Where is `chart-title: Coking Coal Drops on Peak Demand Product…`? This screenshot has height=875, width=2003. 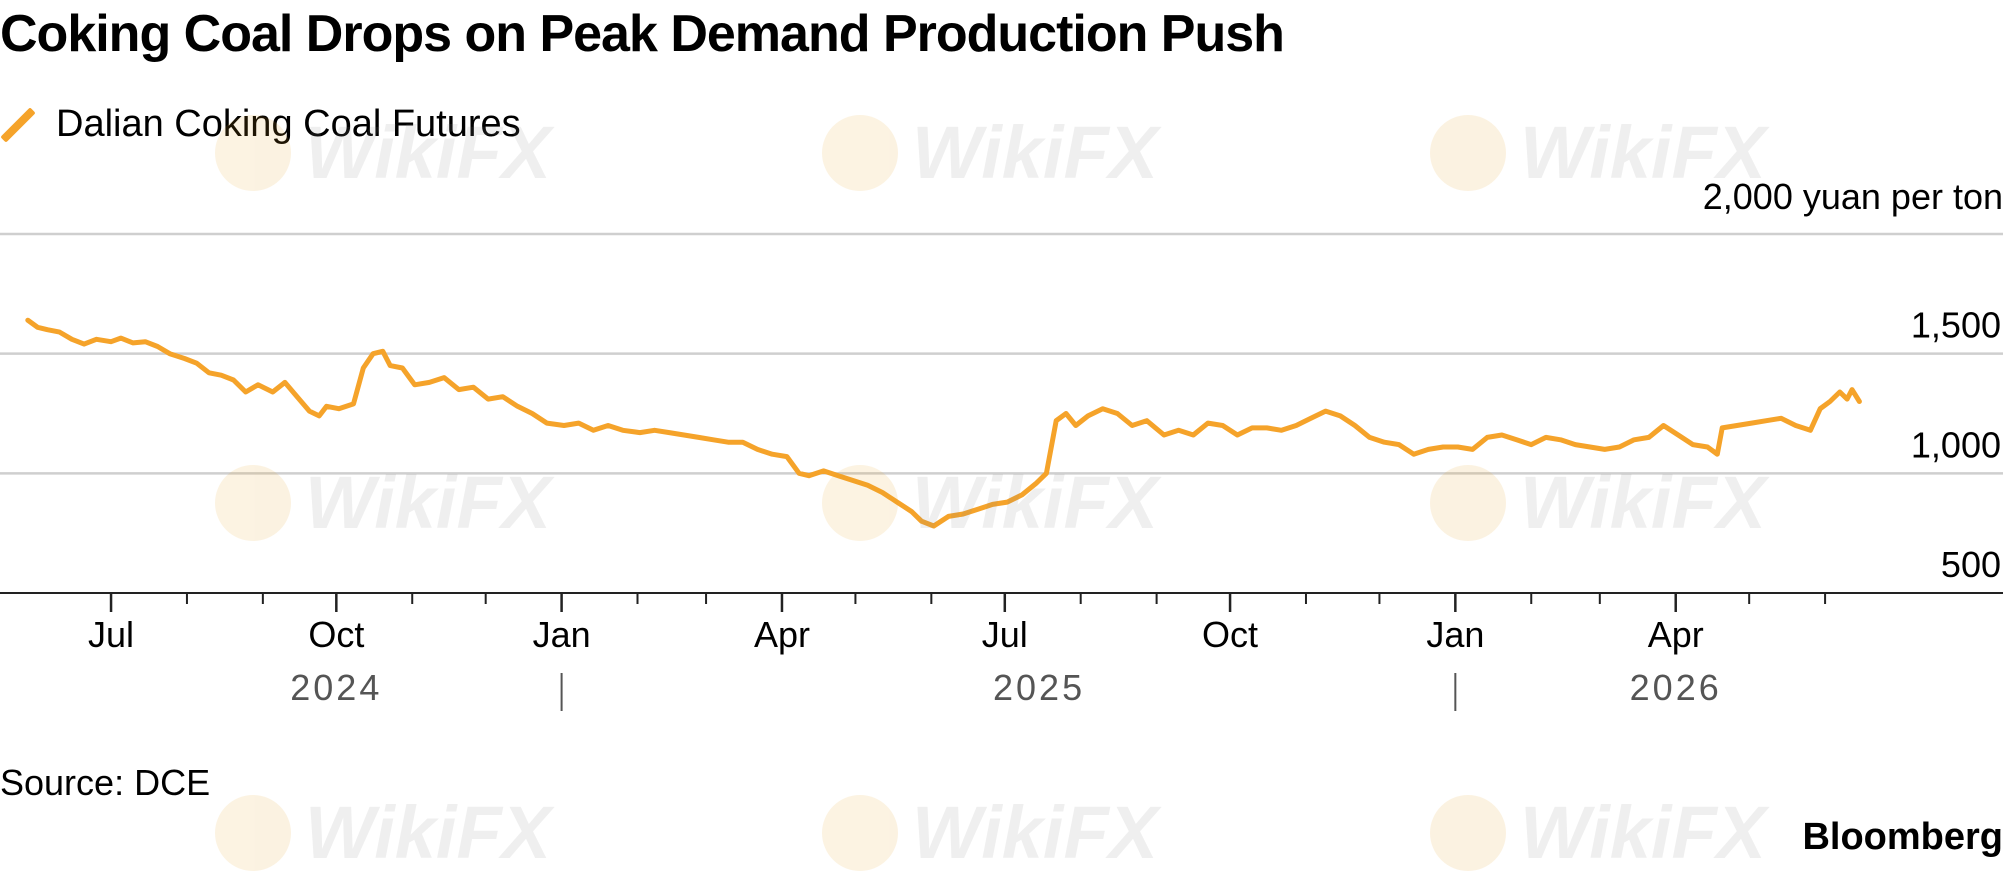
chart-title: Coking Coal Drops on Peak Demand Product… is located at coordinates (642, 34).